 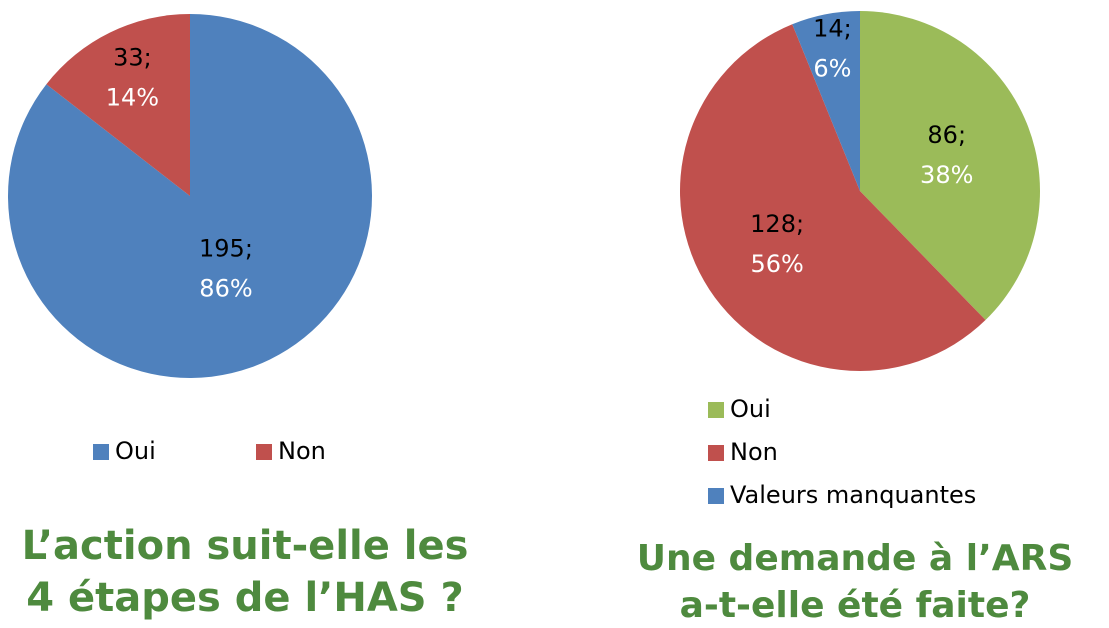 I want to click on percent-label: 56%, so click(x=776, y=264).